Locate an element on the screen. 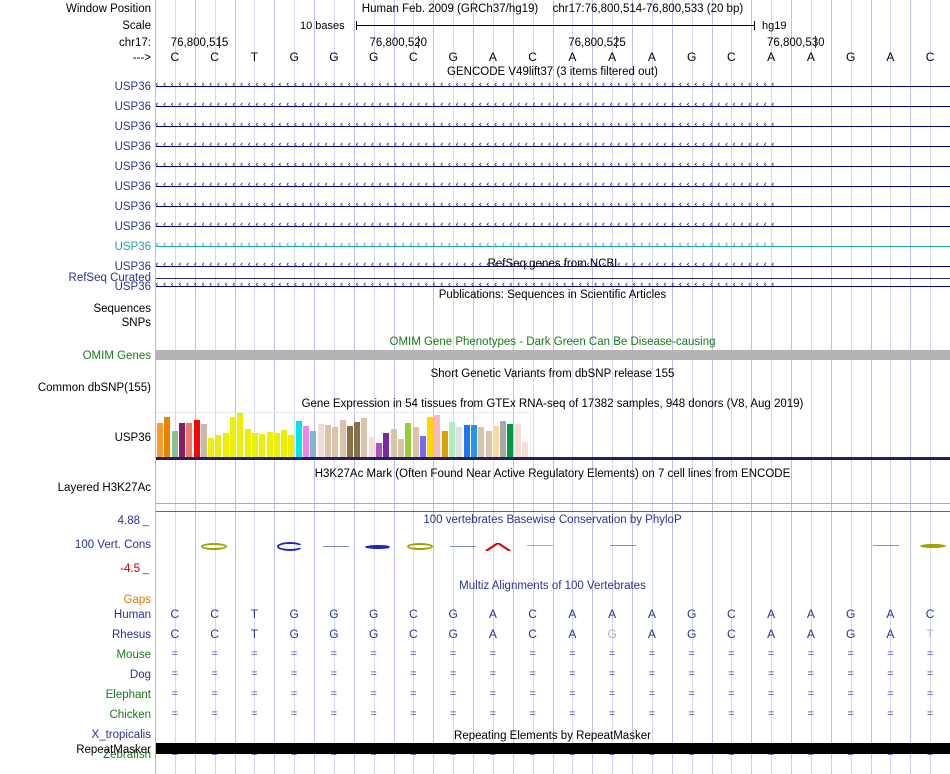  species-label: Chicken is located at coordinates (130, 715).